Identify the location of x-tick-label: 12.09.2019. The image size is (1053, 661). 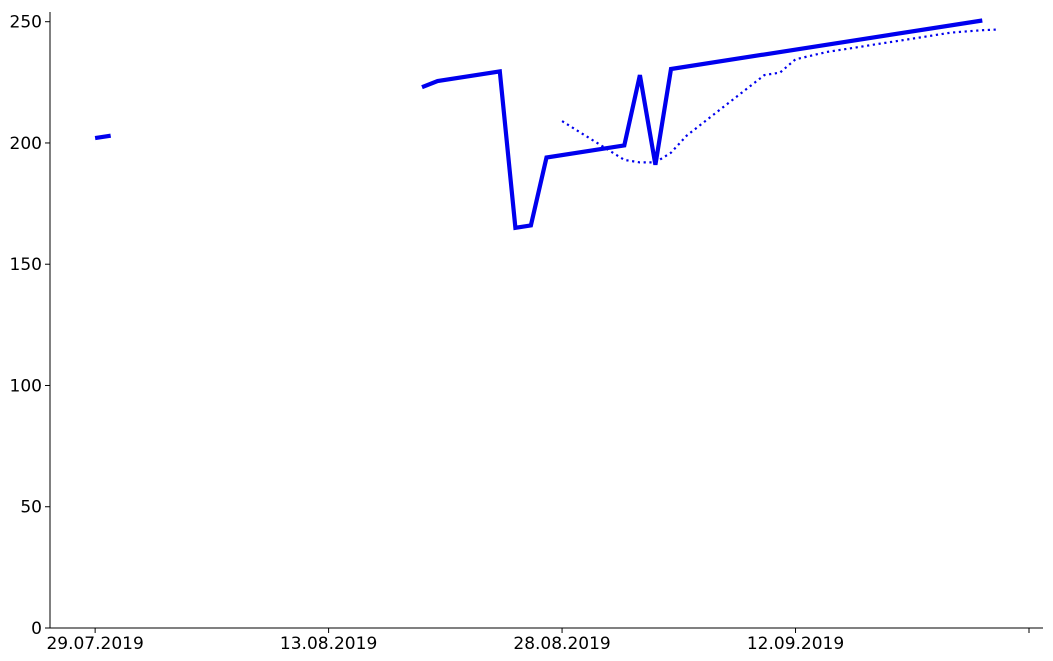
(795, 644).